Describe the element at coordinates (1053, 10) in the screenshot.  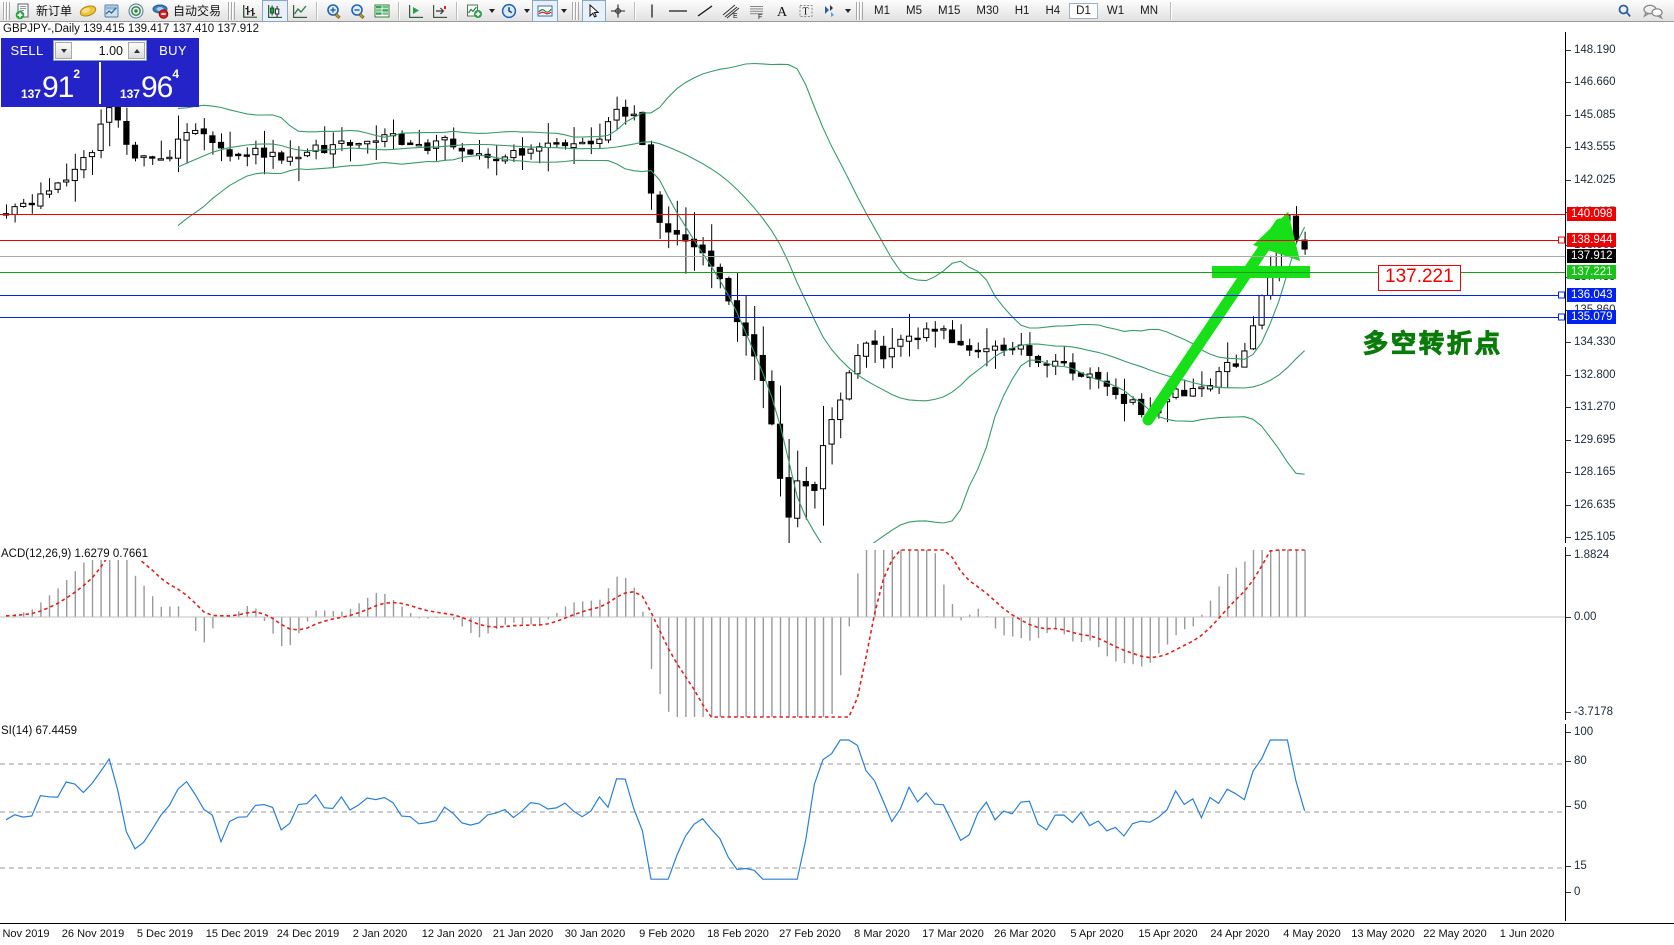
I see `timeframe-h4: H4` at that location.